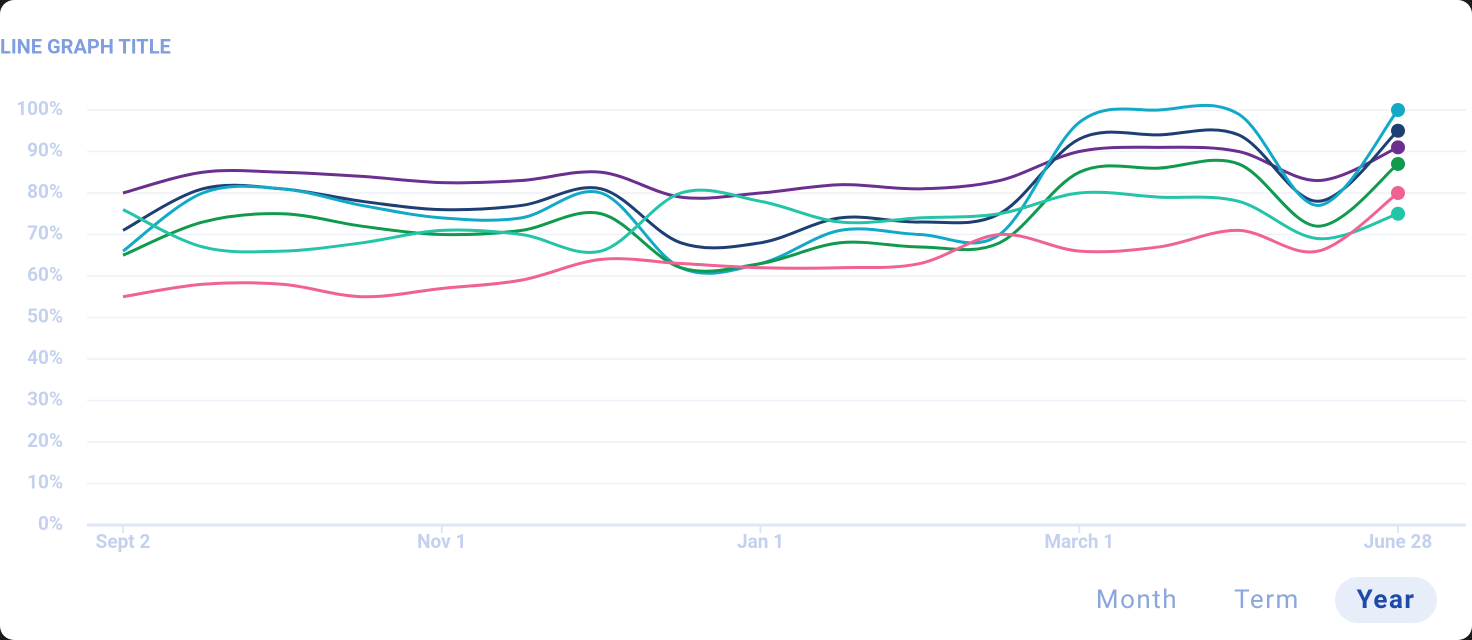 Image resolution: width=1472 pixels, height=640 pixels. What do you see at coordinates (45, 399) in the screenshot?
I see `y-tick-label: 30%` at bounding box center [45, 399].